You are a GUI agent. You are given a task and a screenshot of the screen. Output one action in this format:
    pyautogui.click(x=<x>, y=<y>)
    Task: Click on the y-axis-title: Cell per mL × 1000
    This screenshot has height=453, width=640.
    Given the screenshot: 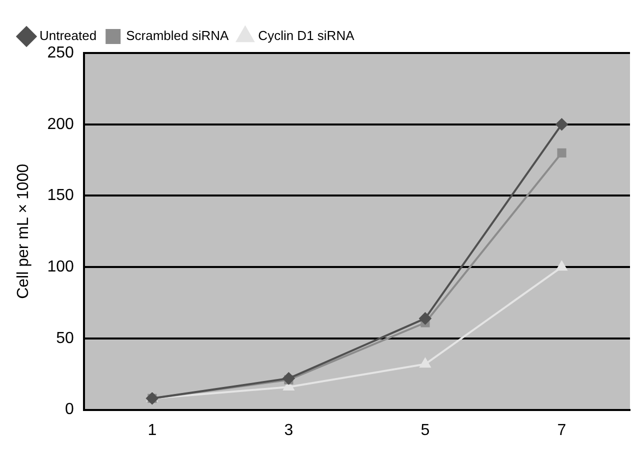 What is the action you would take?
    pyautogui.click(x=23, y=231)
    